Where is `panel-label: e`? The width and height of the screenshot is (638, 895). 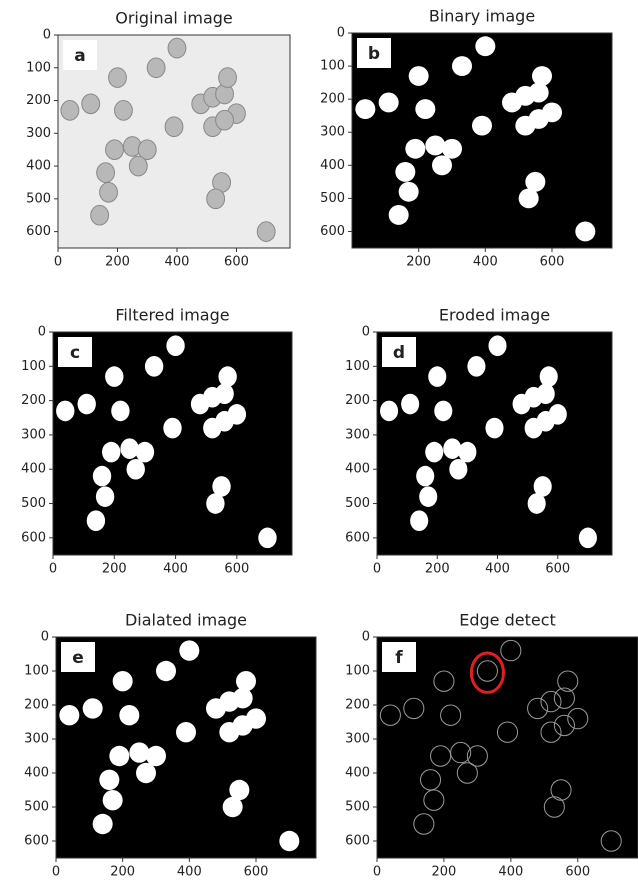
panel-label: e is located at coordinates (78, 658).